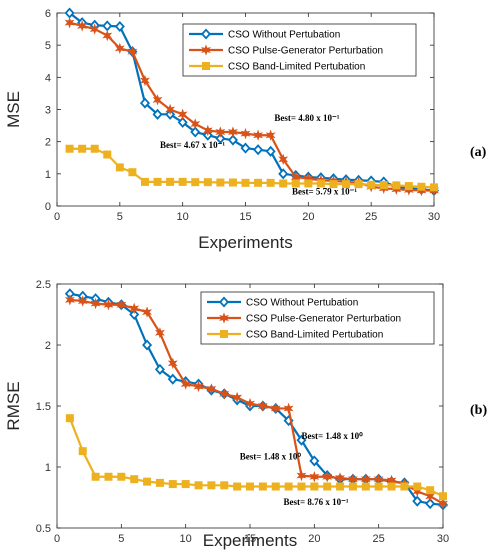 The width and height of the screenshot is (498, 550). Describe the element at coordinates (48, 14) in the screenshot. I see `y-tick-label: 6` at that location.